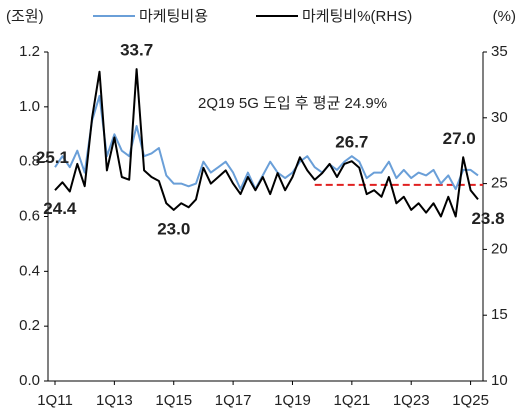 This screenshot has width=521, height=417. What do you see at coordinates (173, 16) in the screenshot?
I see `legend-label: 마케팅비용` at bounding box center [173, 16].